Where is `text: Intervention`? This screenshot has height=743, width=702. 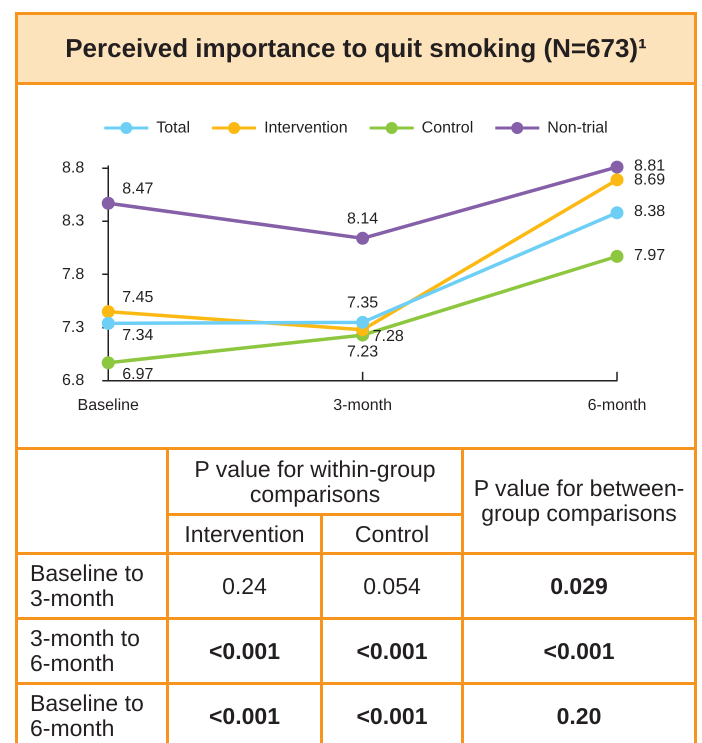
text: Intervention is located at coordinates (246, 535).